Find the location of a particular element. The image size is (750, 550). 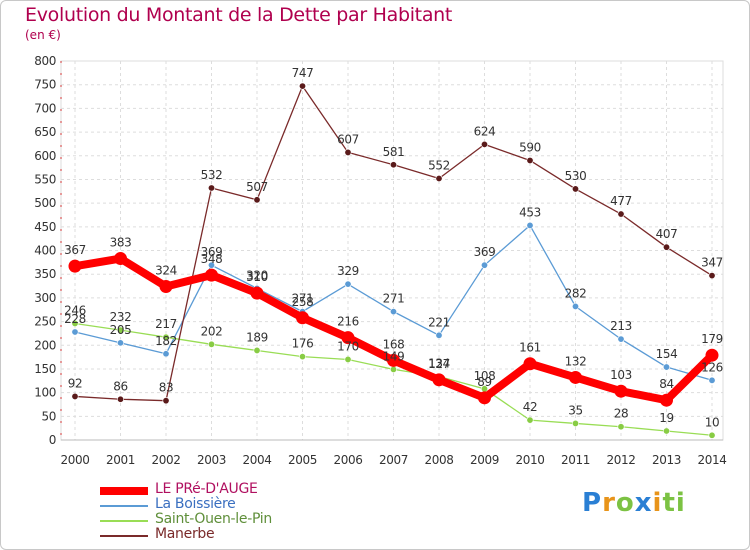

x-tick-label: 2009 is located at coordinates (484, 460).